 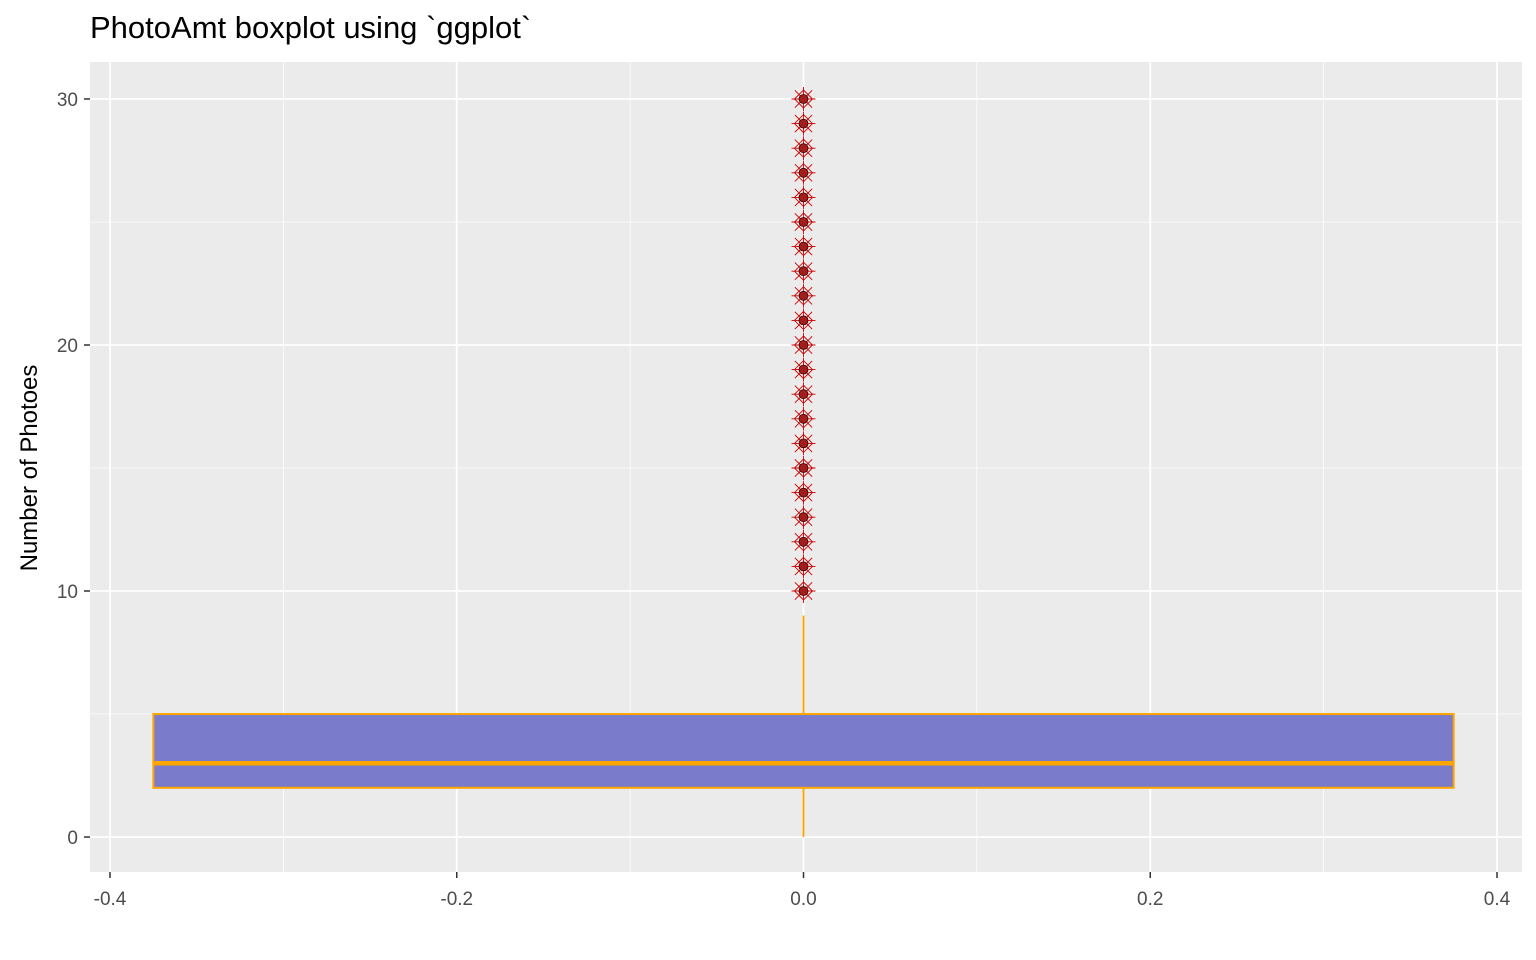 What do you see at coordinates (1497, 899) in the screenshot?
I see `x-tick-label: 0.4` at bounding box center [1497, 899].